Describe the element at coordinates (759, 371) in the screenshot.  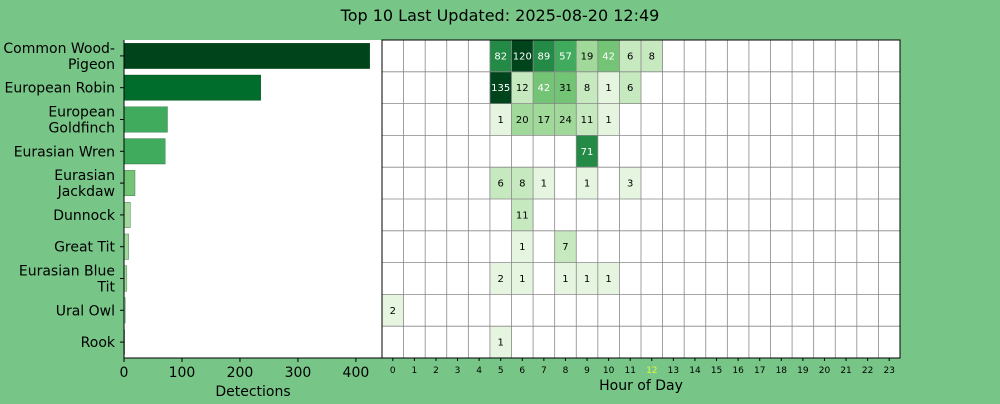
I see `heatmap-x-tick-label: 17` at that location.